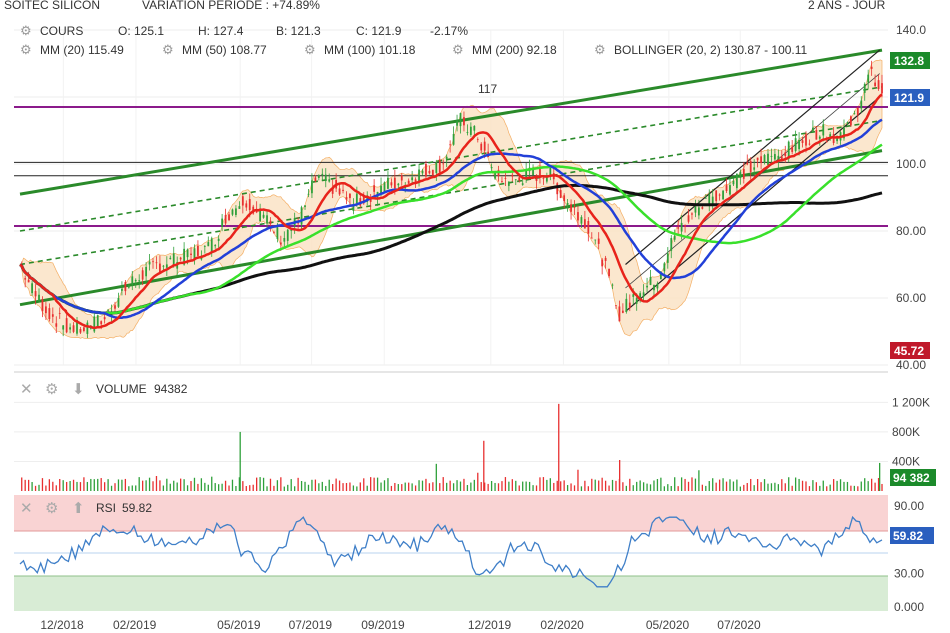 This screenshot has height=633, width=950. I want to click on x-tick-label: 12/2019, so click(490, 625).